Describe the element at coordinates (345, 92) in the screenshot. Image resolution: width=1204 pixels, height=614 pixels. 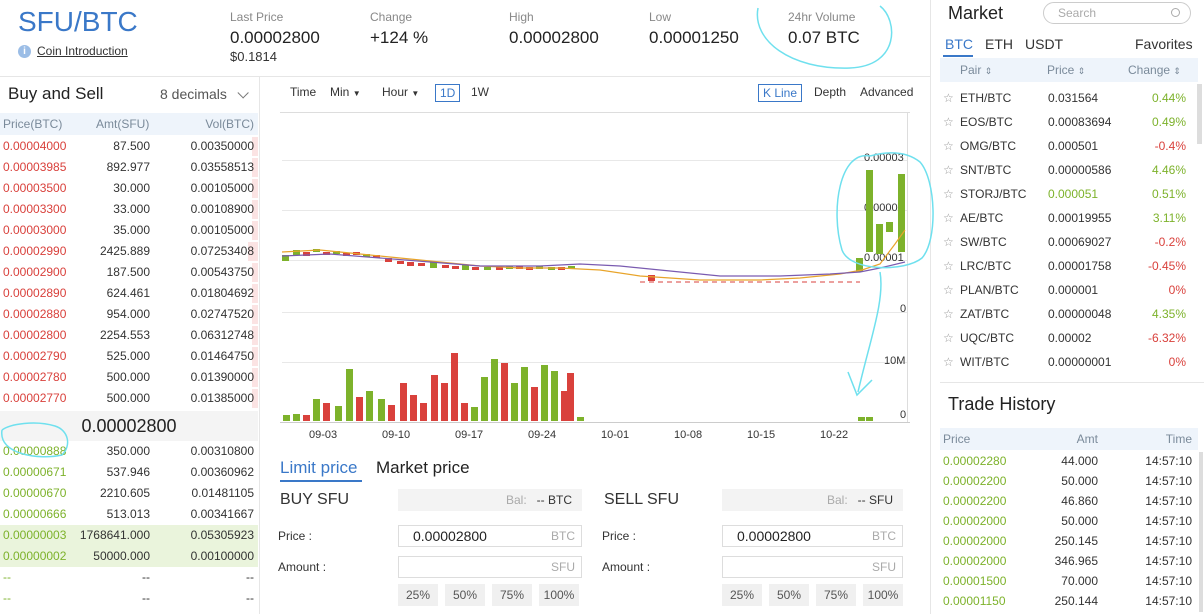
I see `chart-min-dropdown: Min ▼` at that location.